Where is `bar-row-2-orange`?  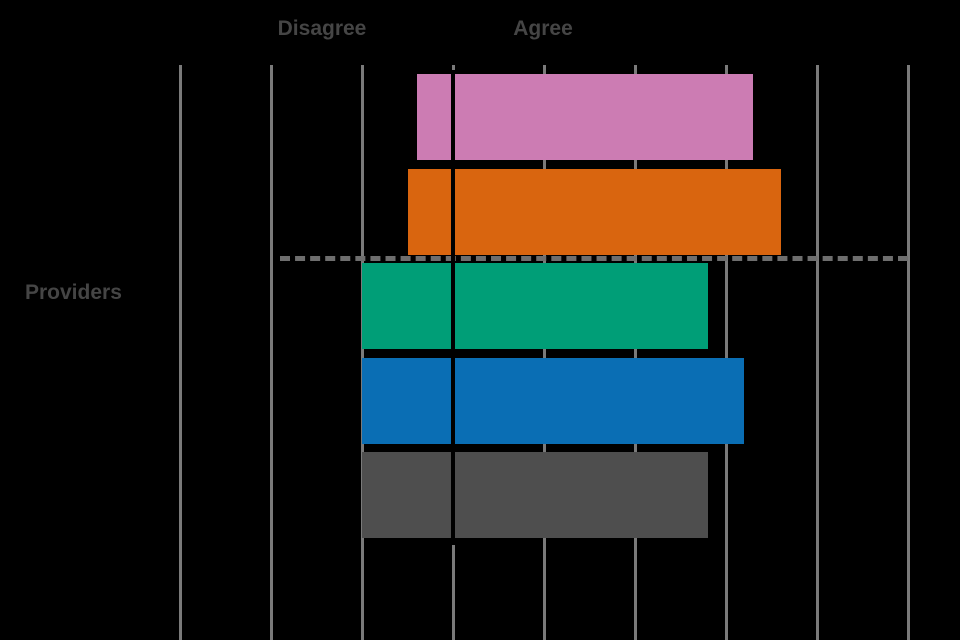
bar-row-2-orange is located at coordinates (594, 212).